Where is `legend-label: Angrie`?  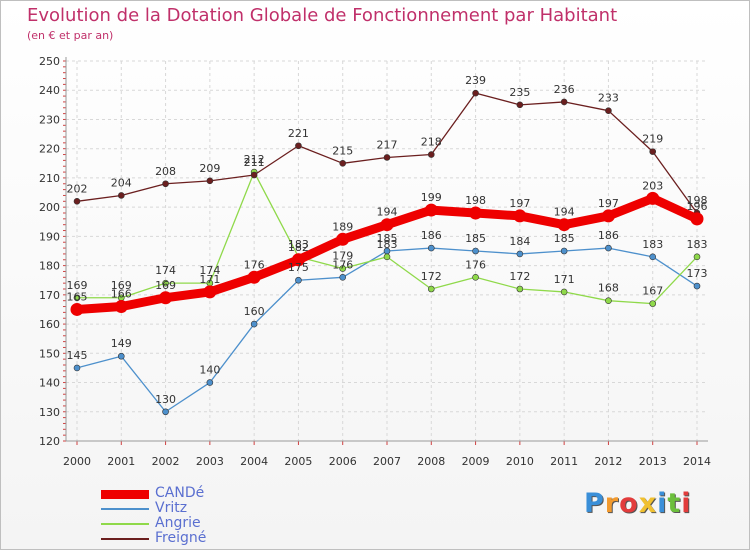
legend-label: Angrie is located at coordinates (178, 523).